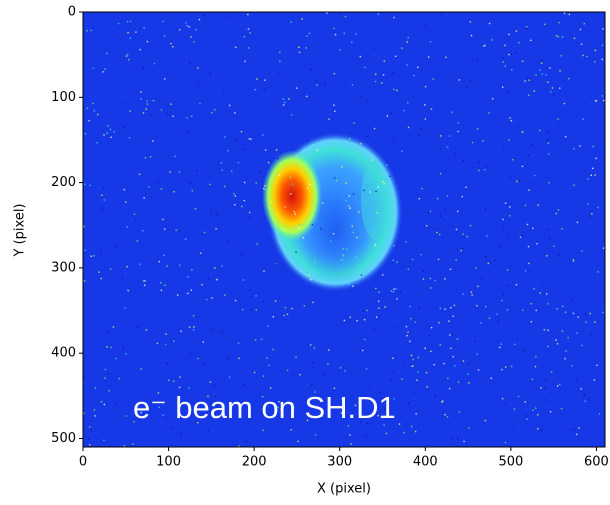 The height and width of the screenshot is (505, 610). What do you see at coordinates (596, 462) in the screenshot?
I see `x-tick-label: 600` at bounding box center [596, 462].